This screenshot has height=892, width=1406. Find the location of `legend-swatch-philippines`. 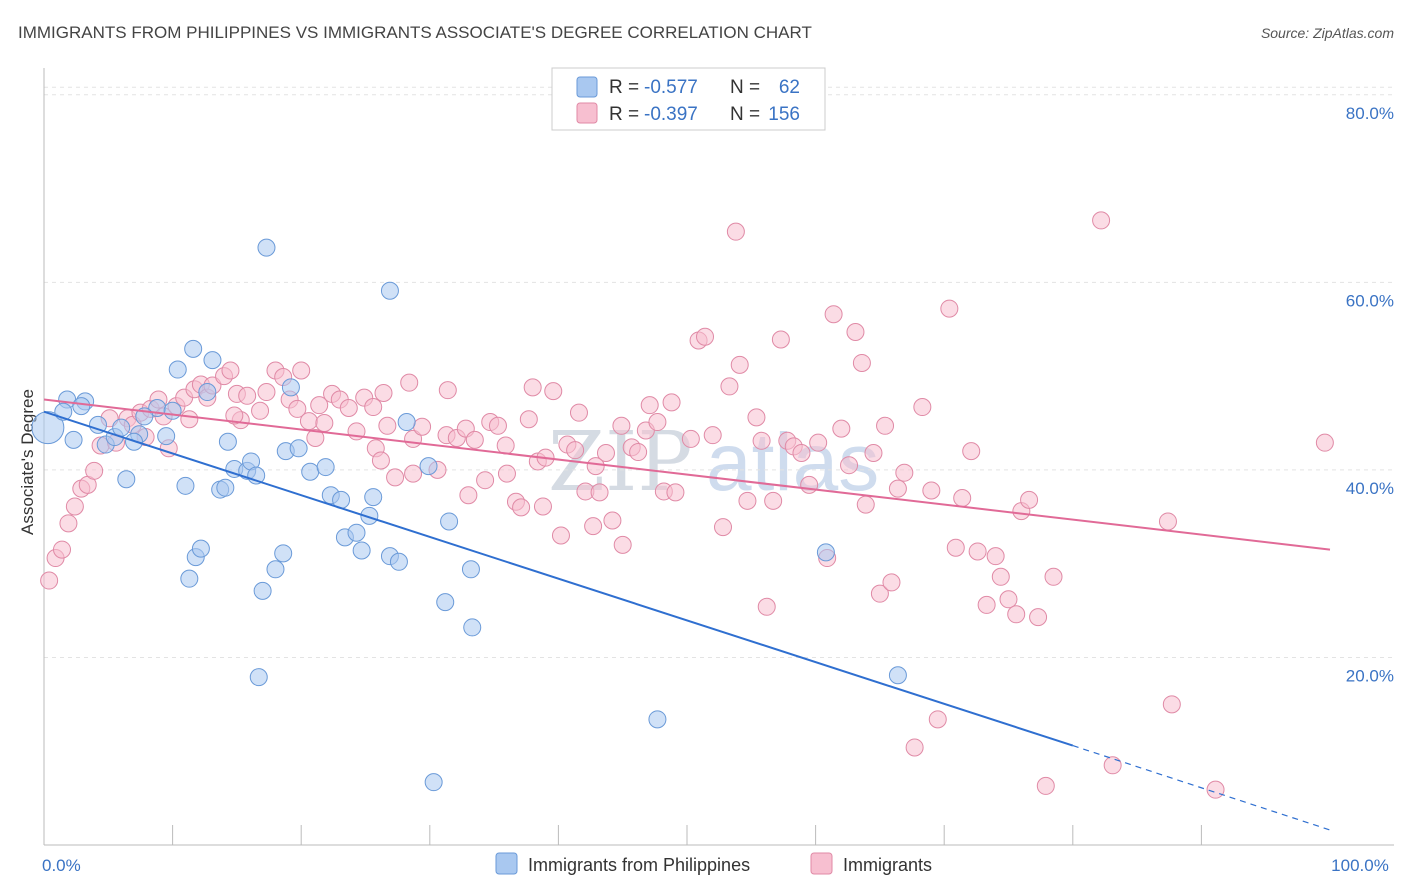

legend-swatch-philippines is located at coordinates (587, 87).